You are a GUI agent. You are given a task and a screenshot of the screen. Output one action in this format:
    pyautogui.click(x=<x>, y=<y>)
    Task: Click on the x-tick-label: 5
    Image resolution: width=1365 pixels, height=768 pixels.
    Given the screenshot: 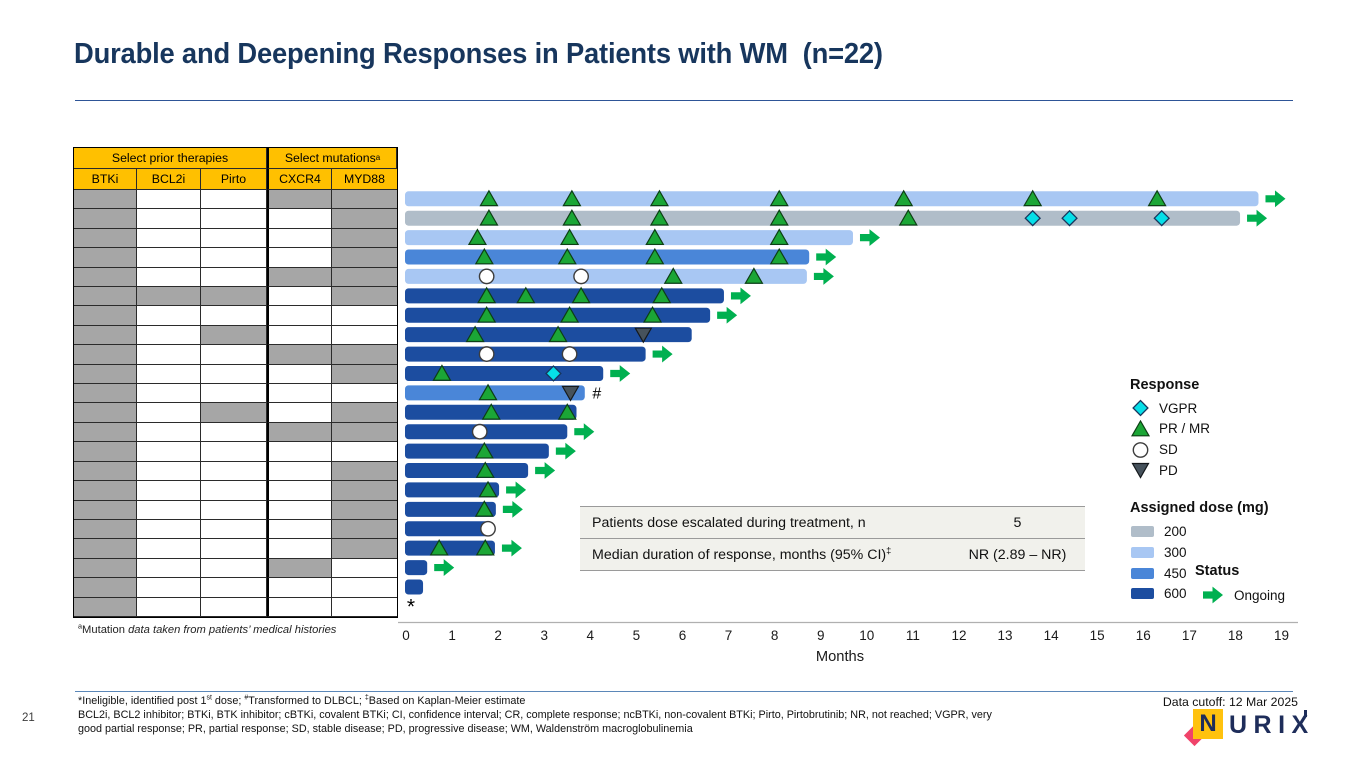 What is the action you would take?
    pyautogui.click(x=637, y=635)
    